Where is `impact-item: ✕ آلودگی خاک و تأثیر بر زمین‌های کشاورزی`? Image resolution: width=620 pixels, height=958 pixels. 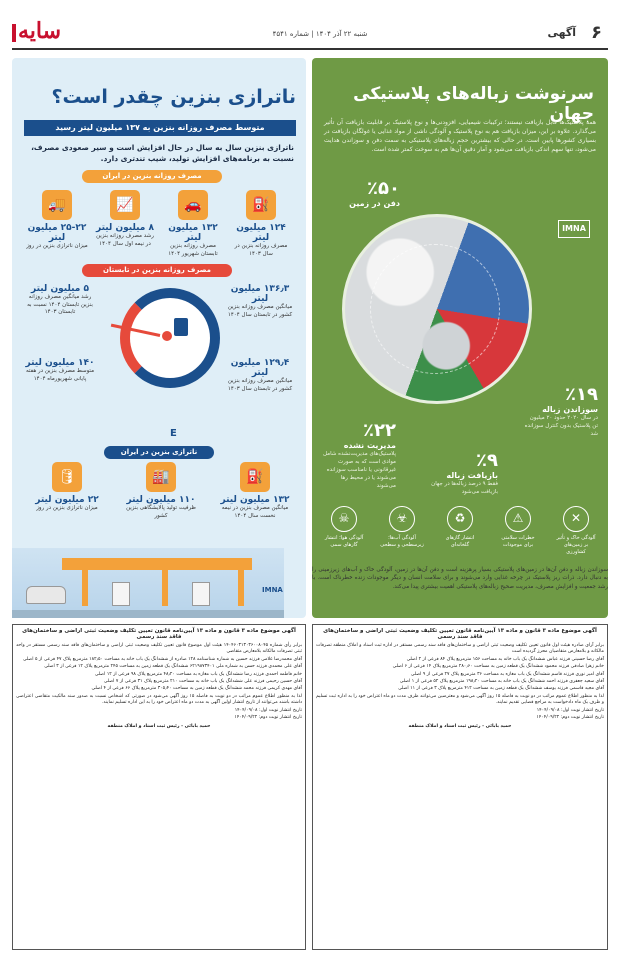
impact-item: ✕ آلودگی خاک و تأثیر بر زمین‌های کشاورزی is located at coordinates (576, 531).